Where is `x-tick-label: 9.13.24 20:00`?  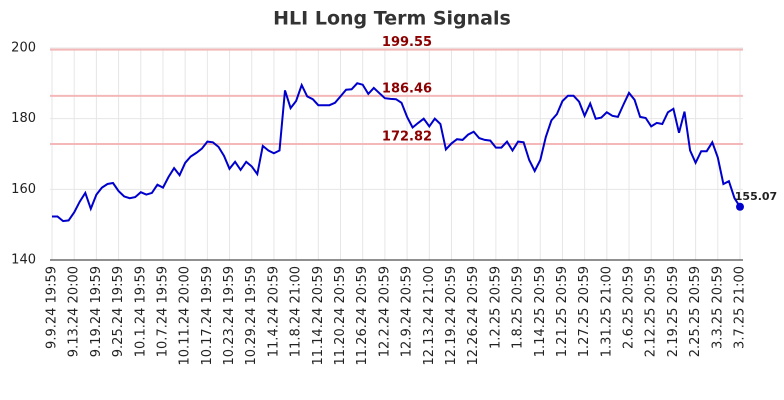
x-tick-label: 9.13.24 20:00 is located at coordinates (74, 311).